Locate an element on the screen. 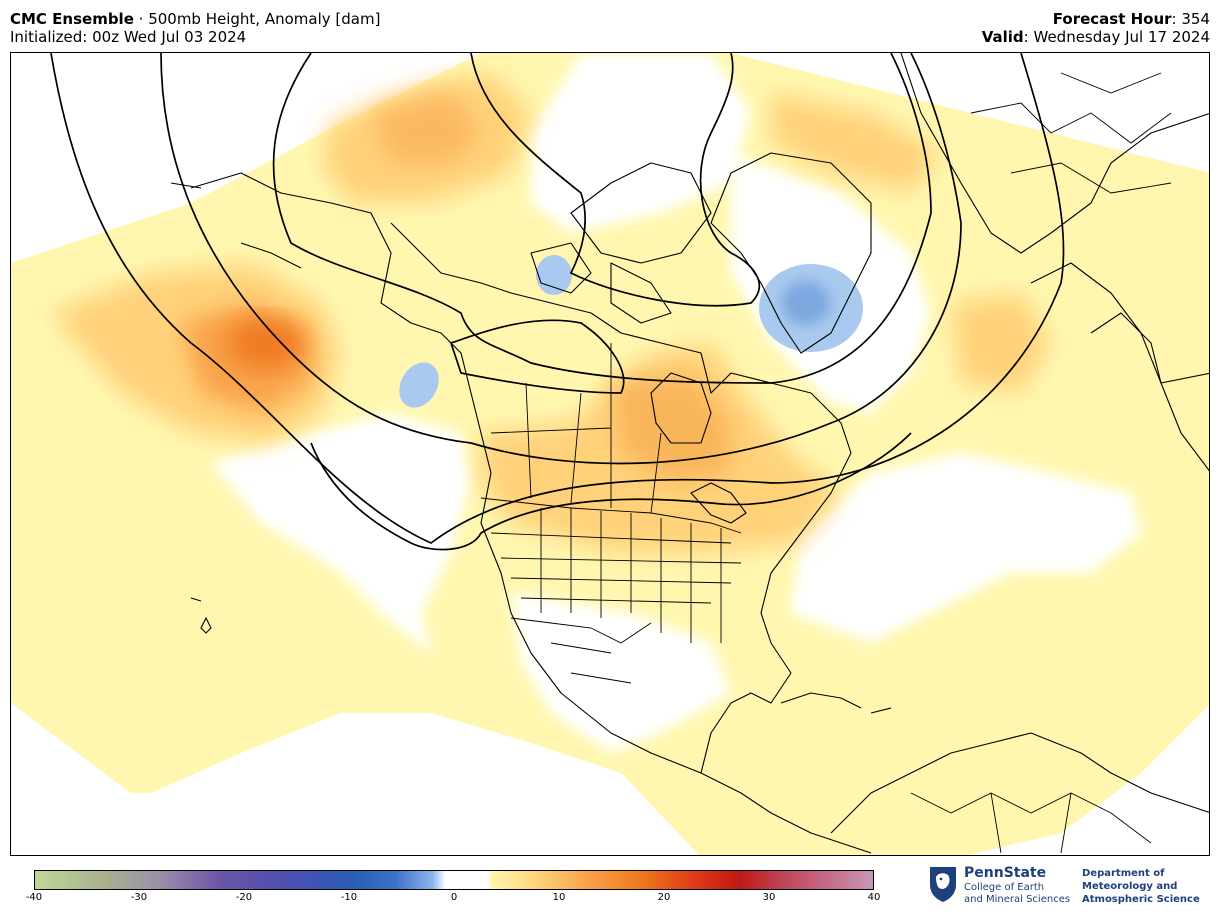  south-america-coastline is located at coordinates (1019, 783).